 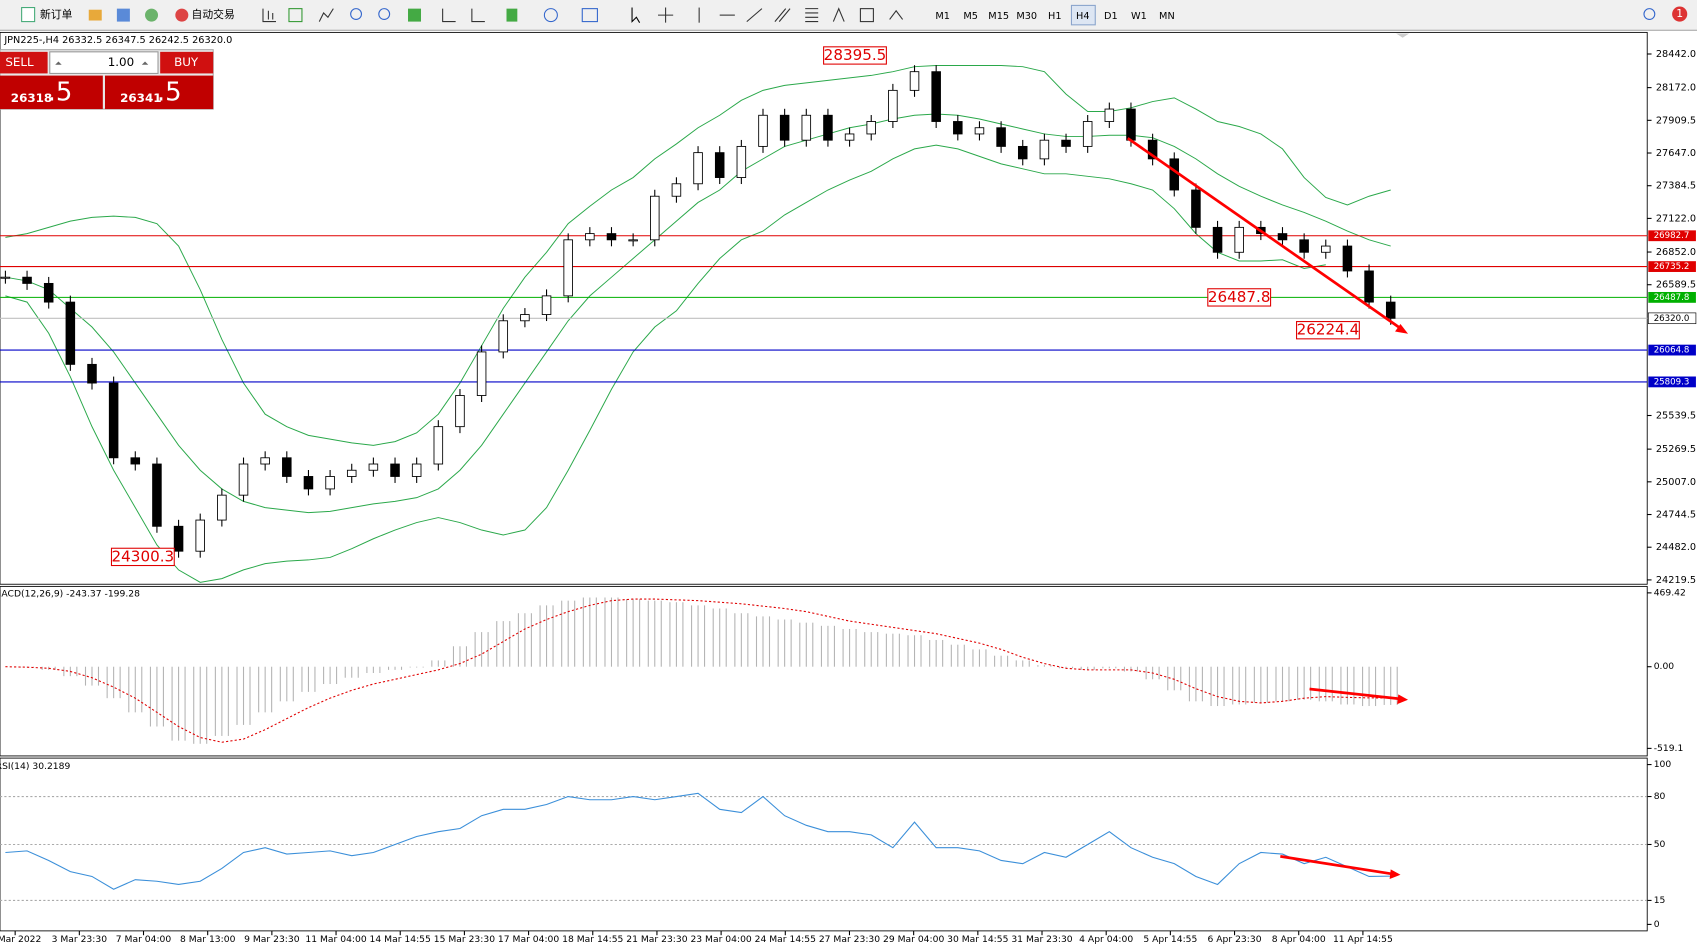 What do you see at coordinates (1672, 298) in the screenshot?
I see `price-level-label: 26487.8` at bounding box center [1672, 298].